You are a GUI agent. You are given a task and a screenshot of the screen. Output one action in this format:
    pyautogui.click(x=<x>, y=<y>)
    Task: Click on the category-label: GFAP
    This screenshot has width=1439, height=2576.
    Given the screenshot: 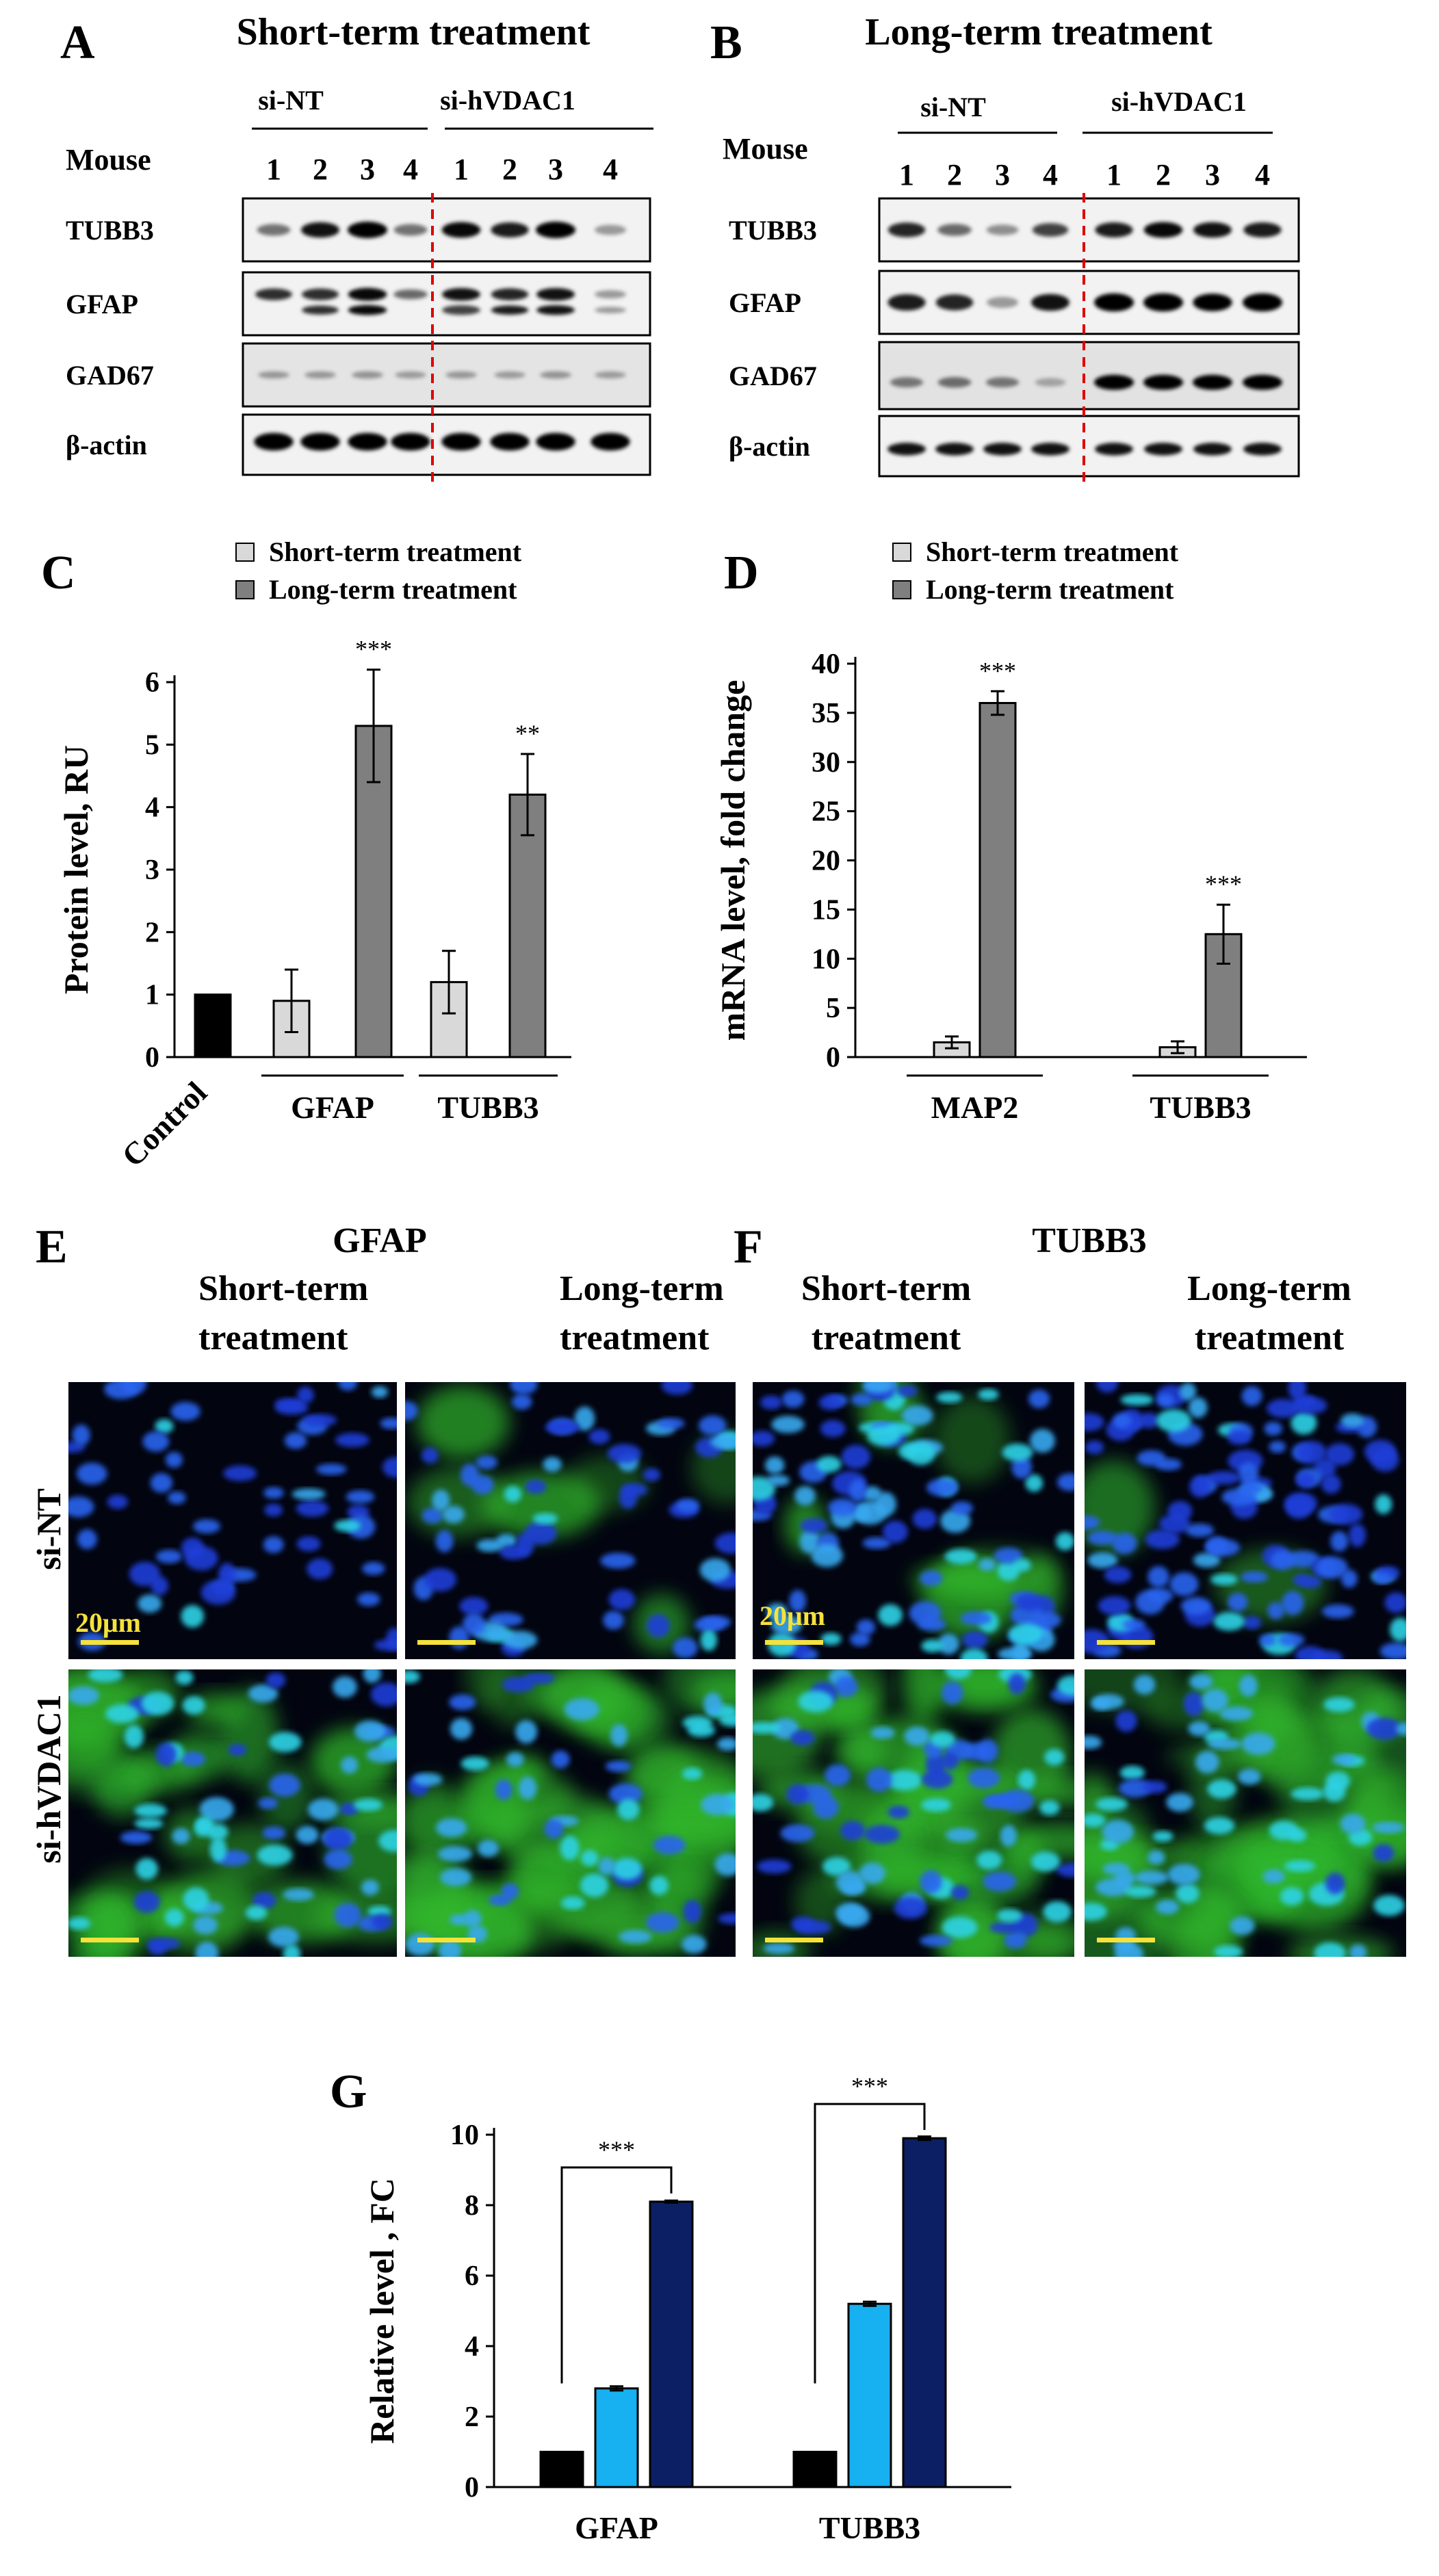 What is the action you would take?
    pyautogui.click(x=332, y=1107)
    